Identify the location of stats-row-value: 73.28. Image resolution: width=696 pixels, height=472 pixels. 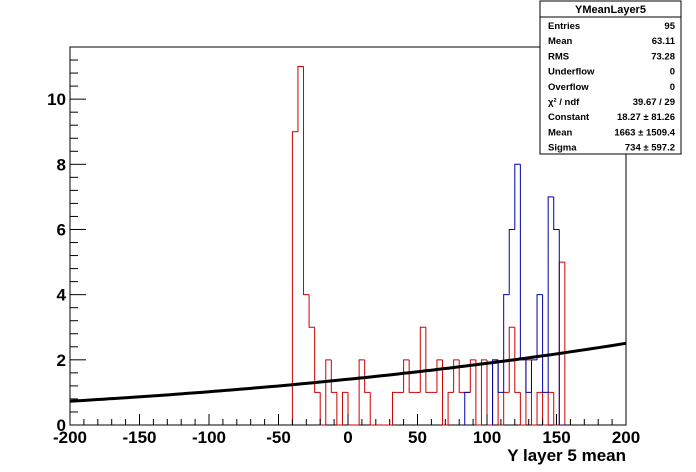
(663, 56).